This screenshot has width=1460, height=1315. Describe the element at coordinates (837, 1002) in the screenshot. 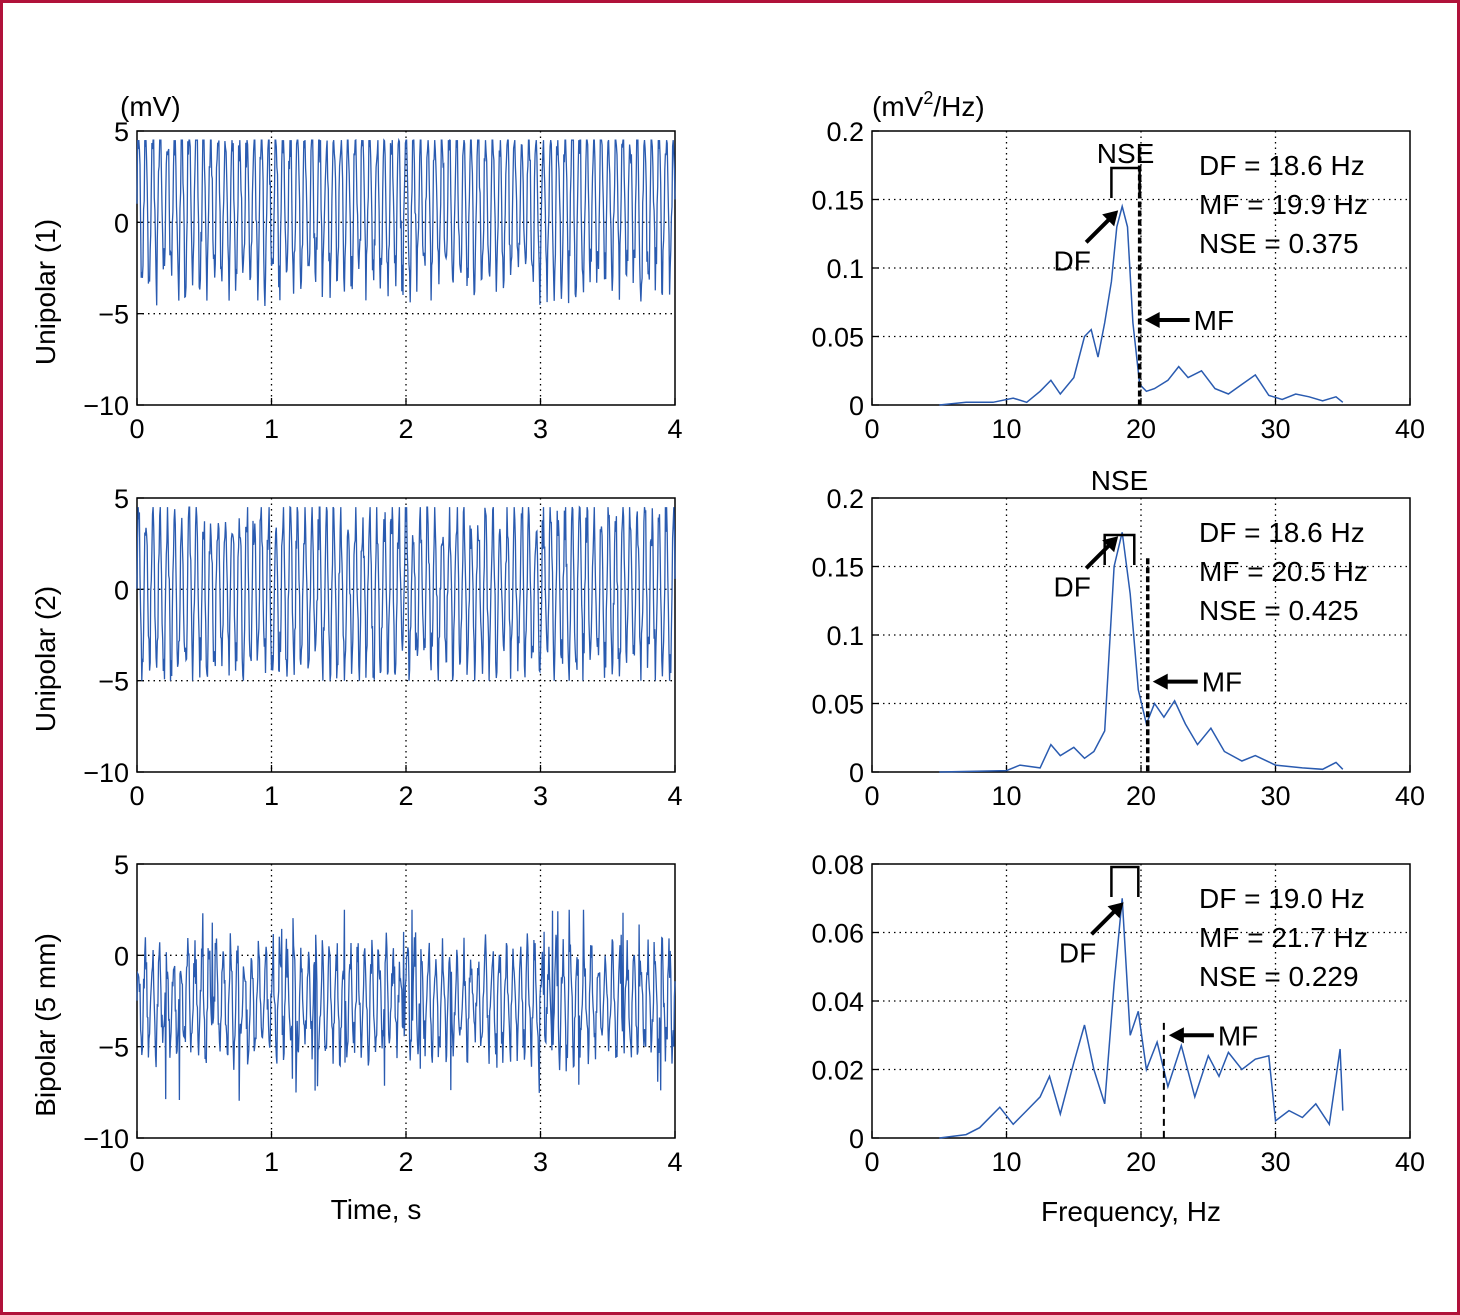

I see `y-tick-label: 0.04` at that location.